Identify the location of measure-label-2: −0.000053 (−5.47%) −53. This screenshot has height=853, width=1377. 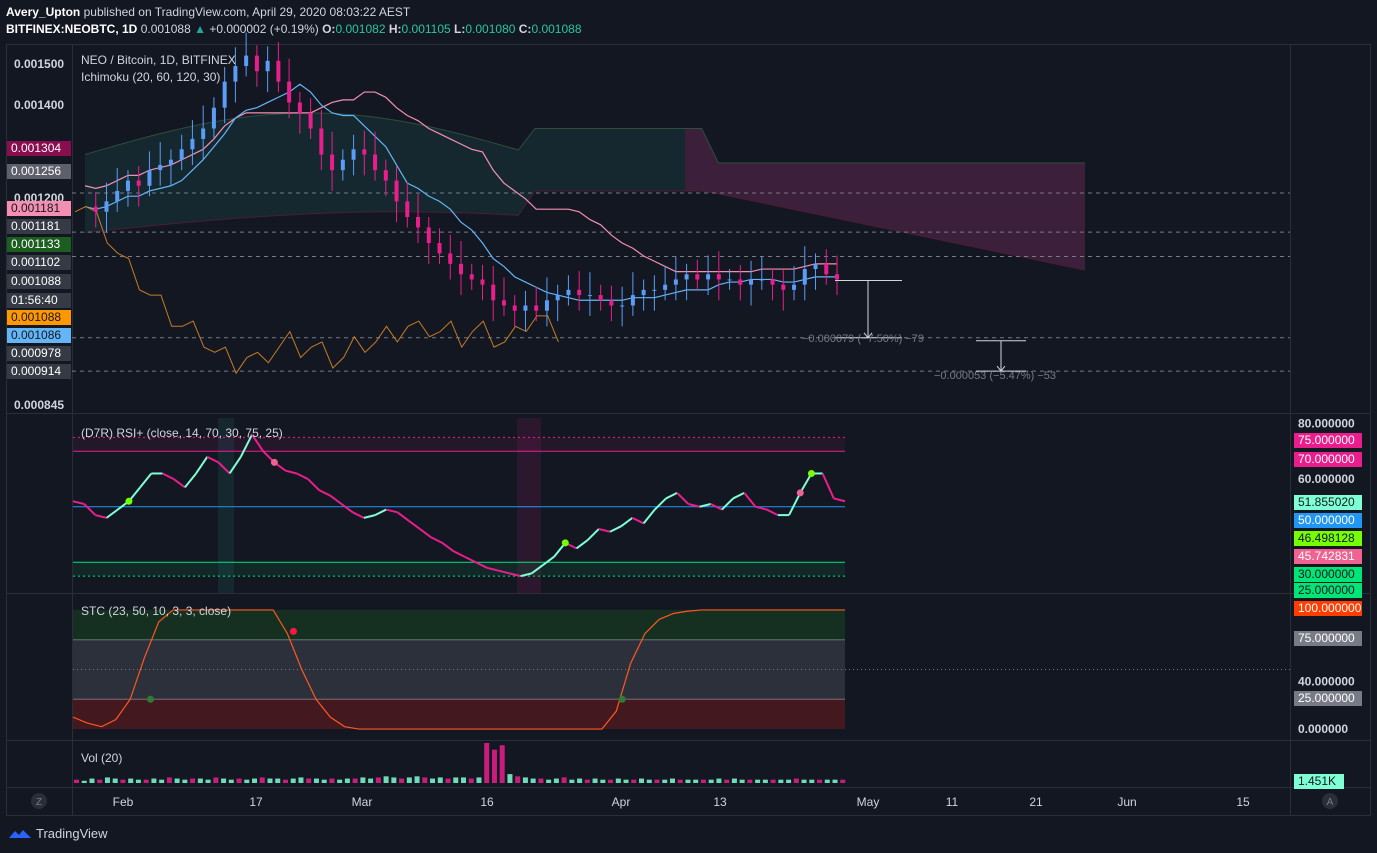
(995, 376).